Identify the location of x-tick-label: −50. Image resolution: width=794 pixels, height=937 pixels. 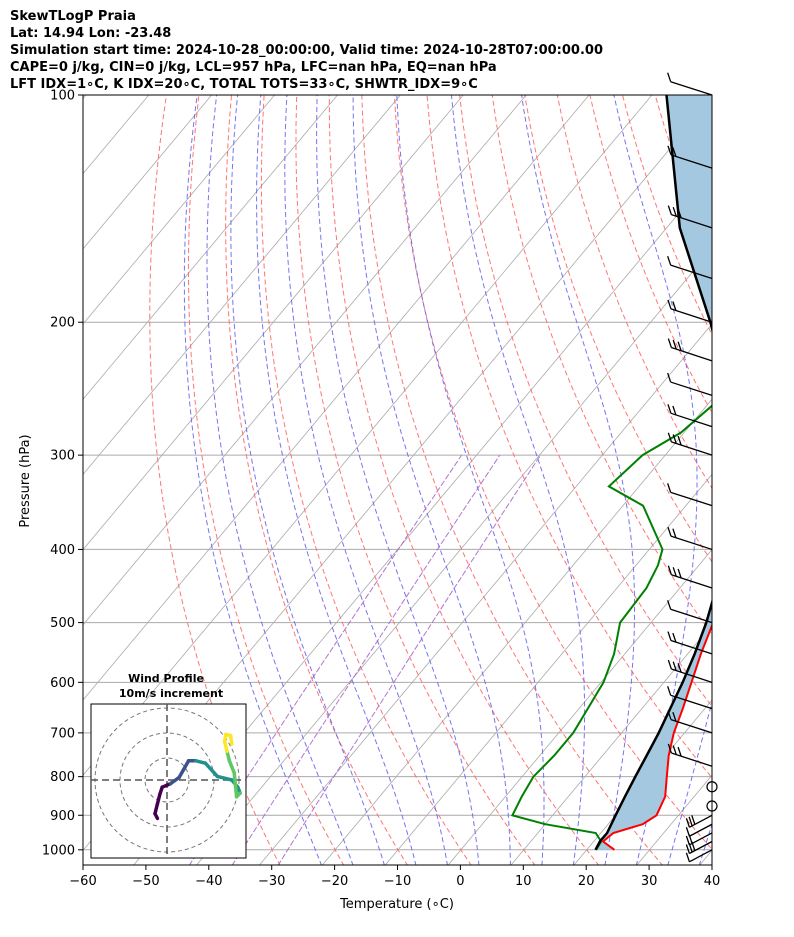
(145, 881).